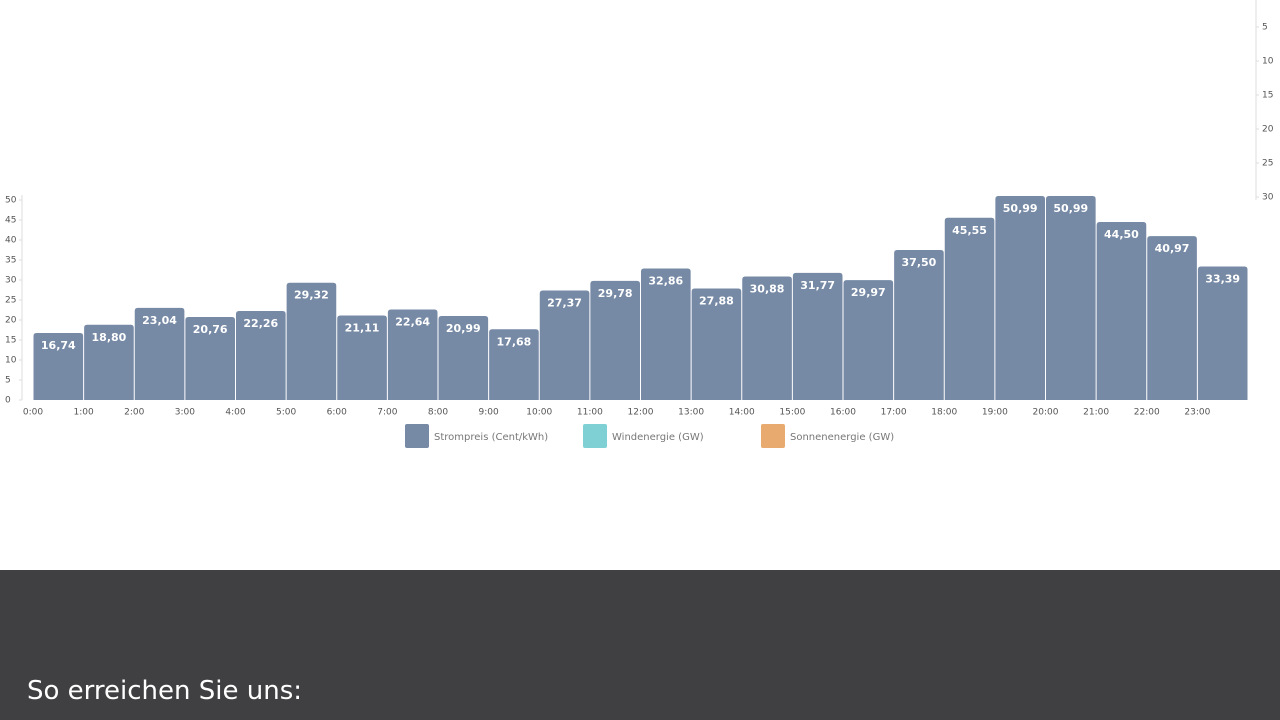 The image size is (1280, 720). What do you see at coordinates (438, 413) in the screenshot?
I see `x-tick-label: 8:00` at bounding box center [438, 413].